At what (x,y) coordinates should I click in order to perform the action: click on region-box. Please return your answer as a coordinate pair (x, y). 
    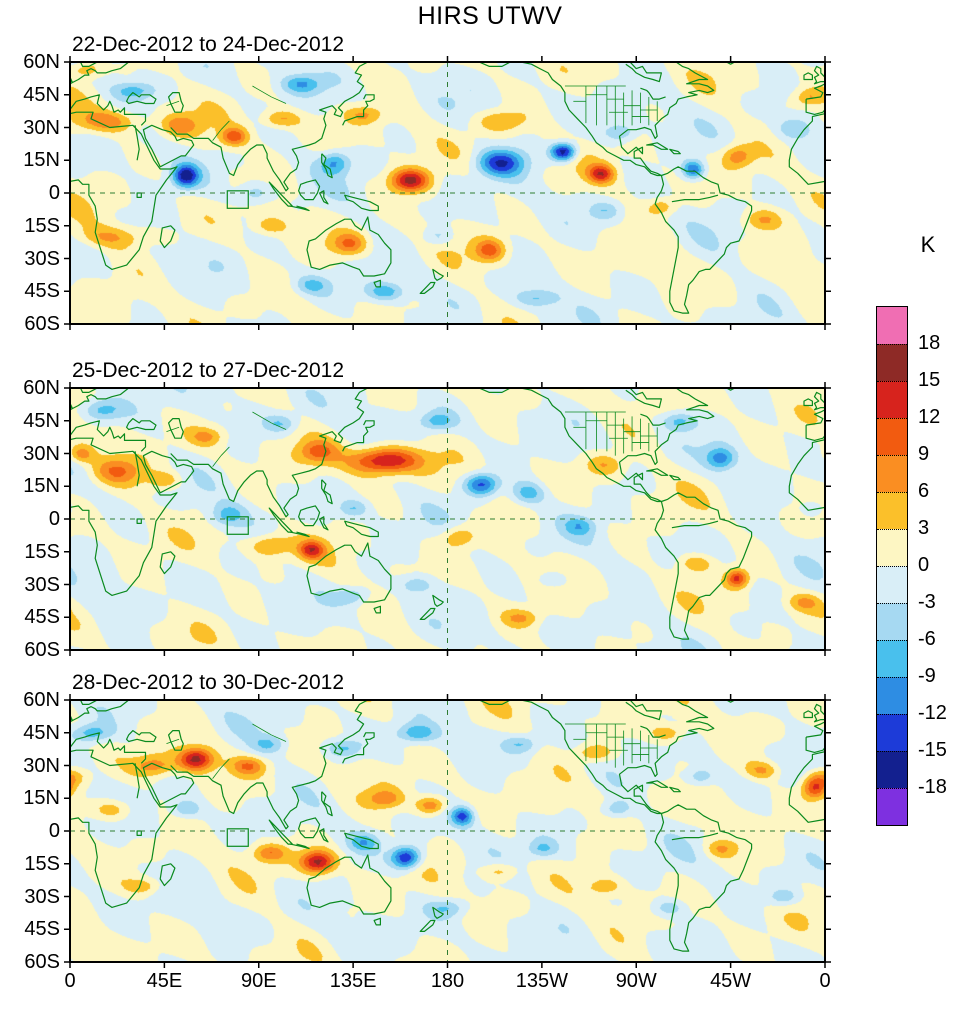
    Looking at the image, I should click on (237, 837).